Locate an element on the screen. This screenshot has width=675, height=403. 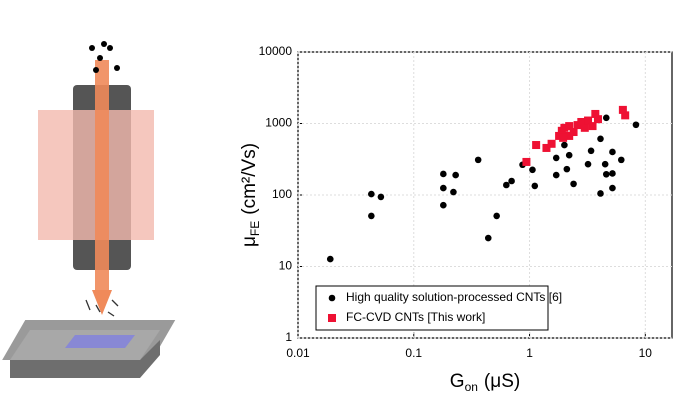
beam-tip is located at coordinates (102, 302).